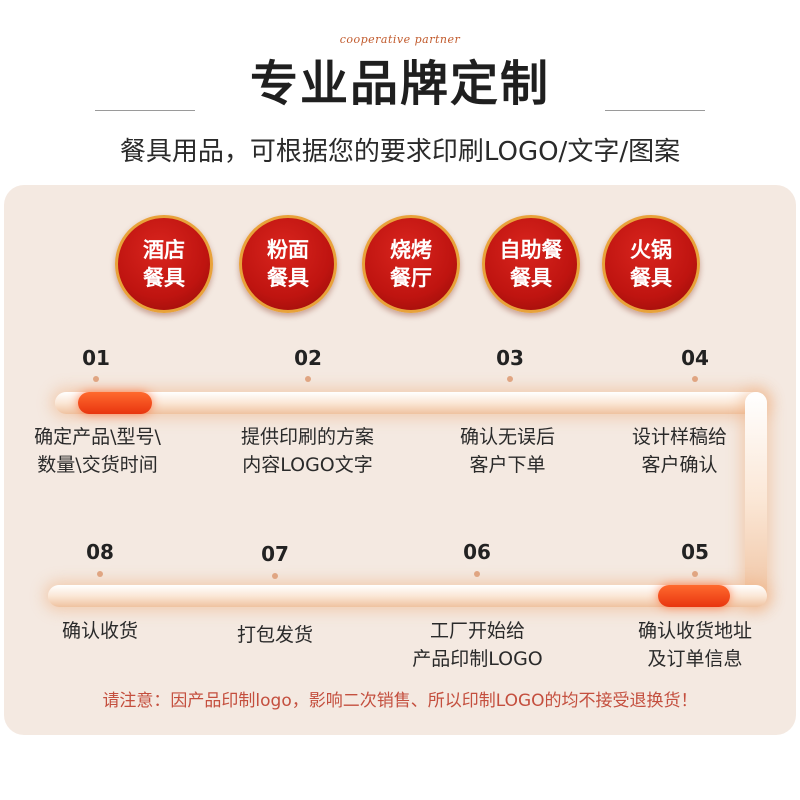  I want to click on progress-marker, so click(694, 596).